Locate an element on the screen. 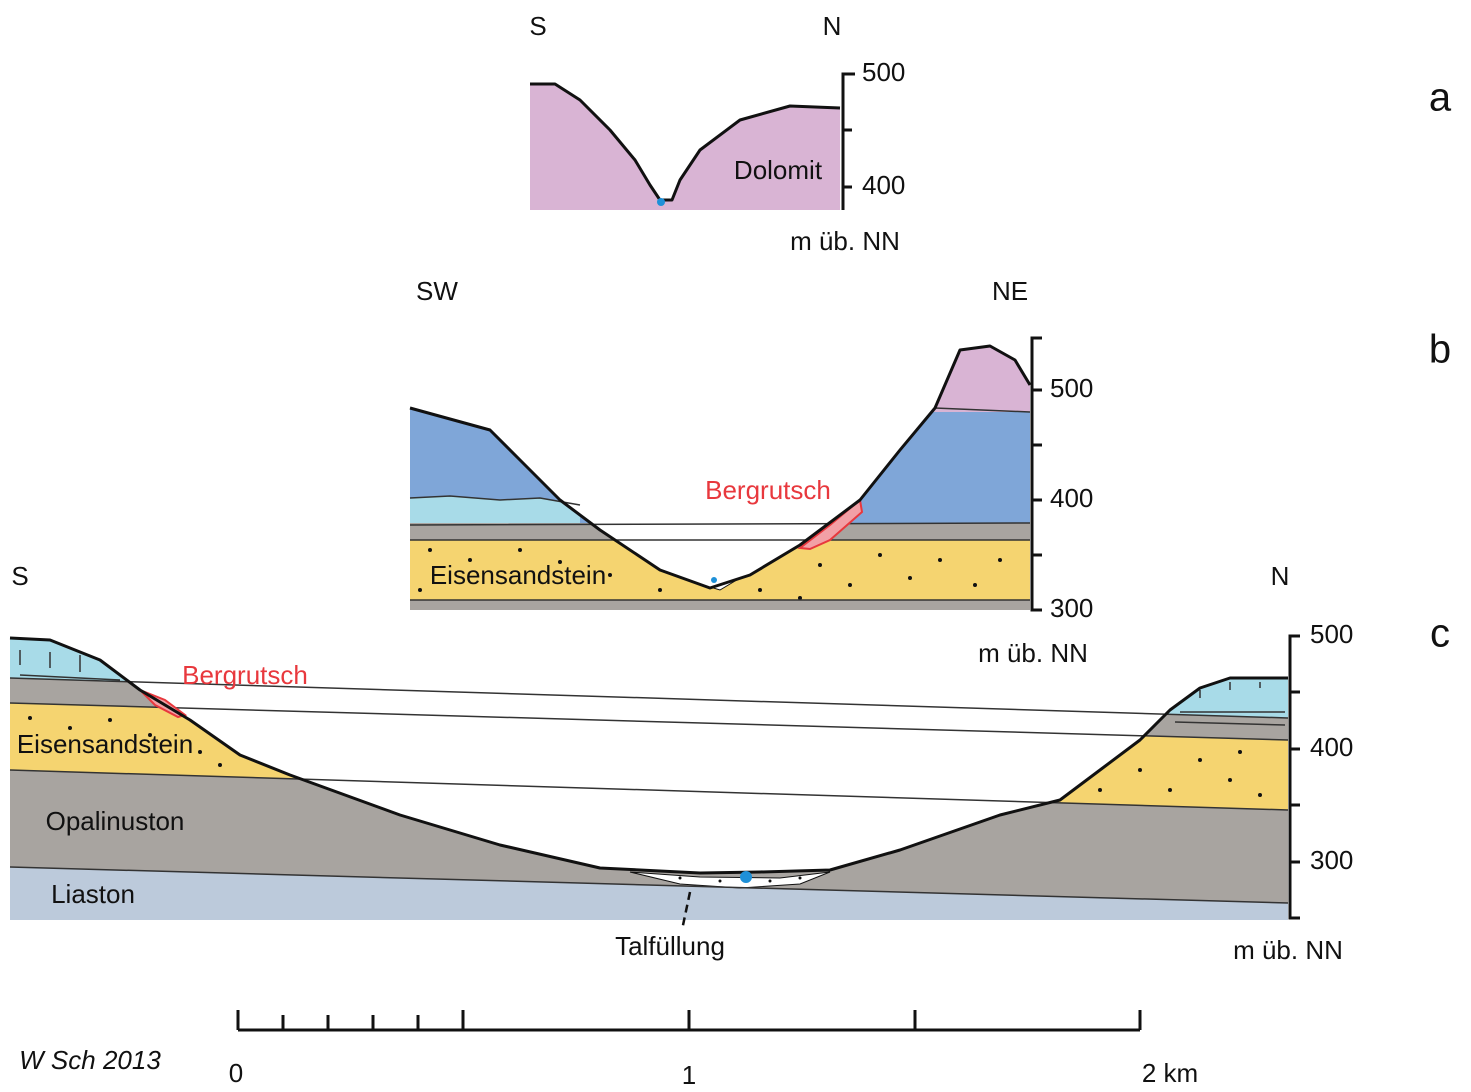 The width and height of the screenshot is (1471, 1092). callout: Talfüllung is located at coordinates (670, 946).